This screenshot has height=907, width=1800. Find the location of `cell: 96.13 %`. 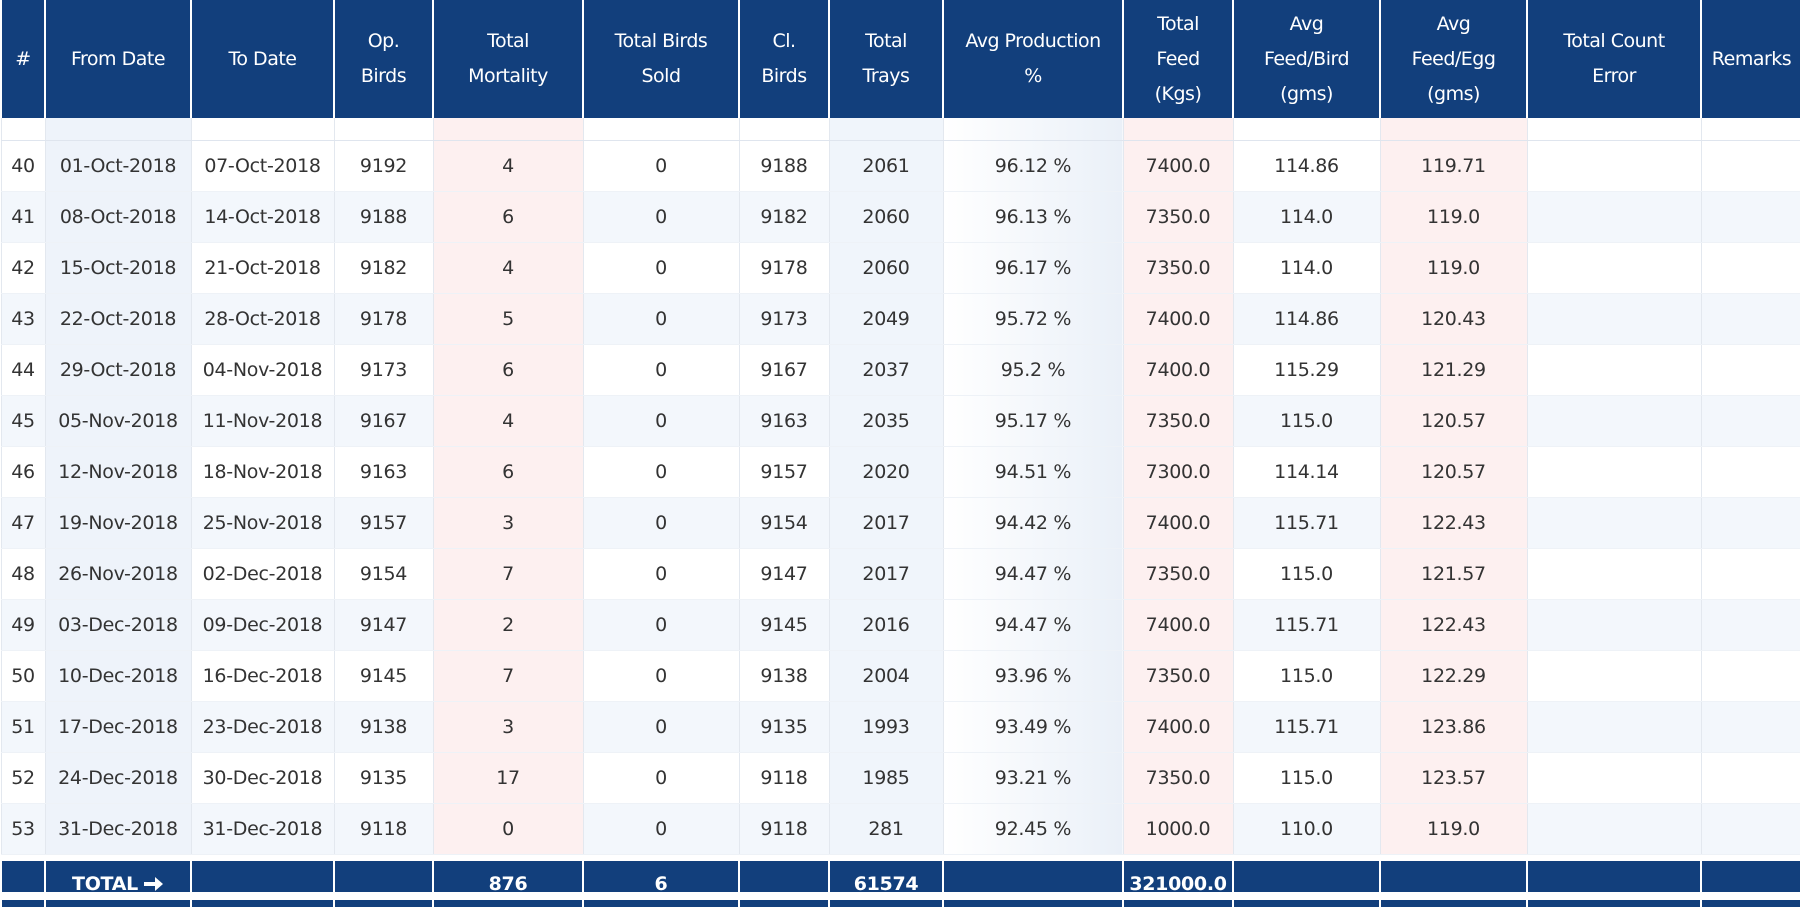

cell: 96.13 % is located at coordinates (1032, 217).